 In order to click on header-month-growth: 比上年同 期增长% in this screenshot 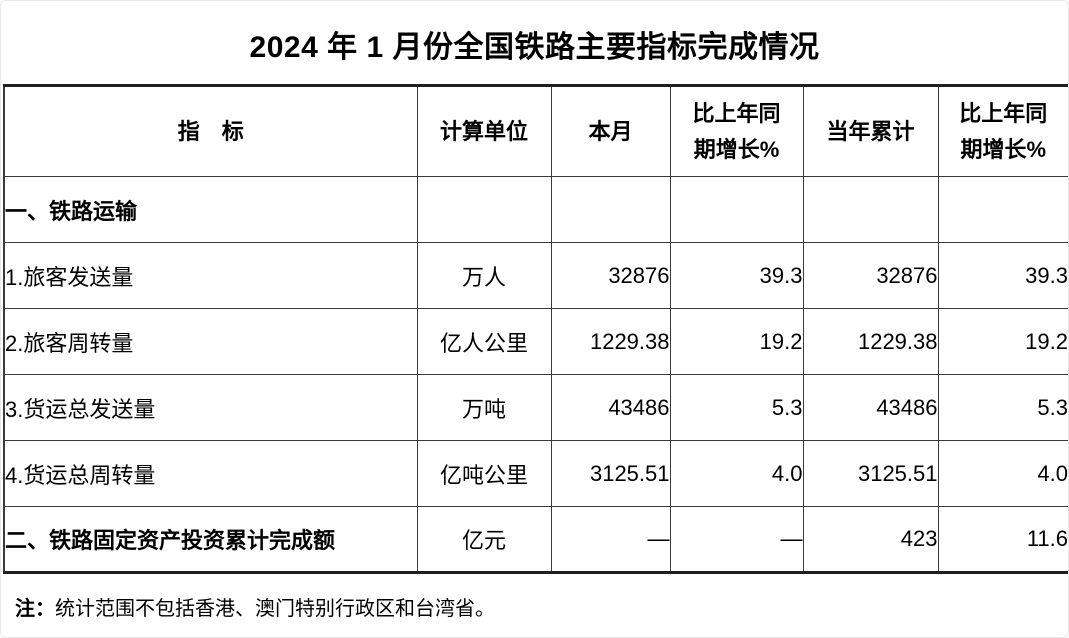, I will do `click(736, 131)`.